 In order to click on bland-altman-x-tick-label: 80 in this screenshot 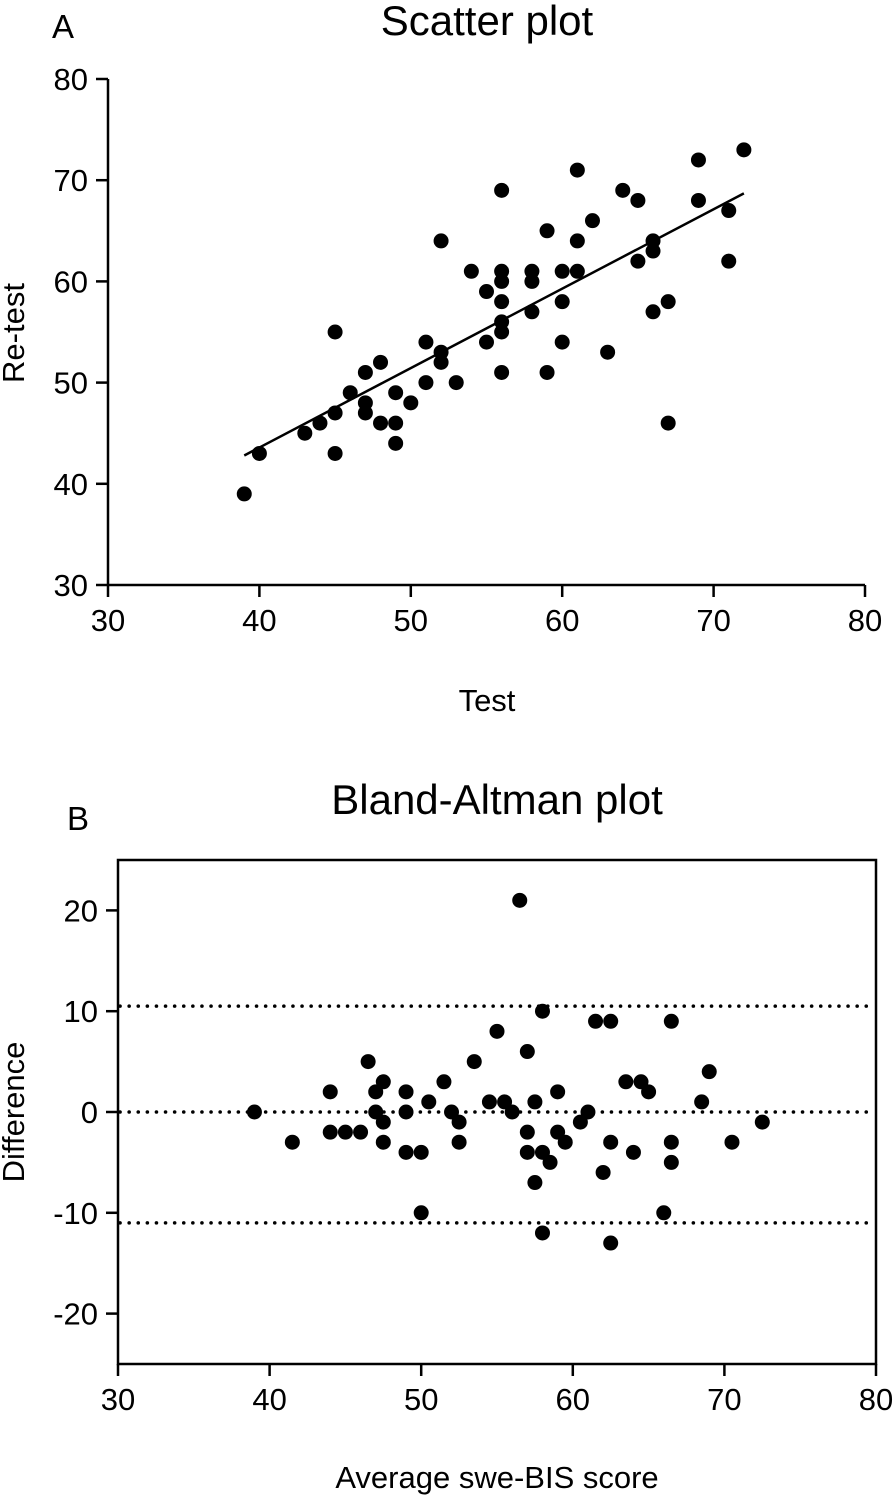, I will do `click(876, 1399)`.